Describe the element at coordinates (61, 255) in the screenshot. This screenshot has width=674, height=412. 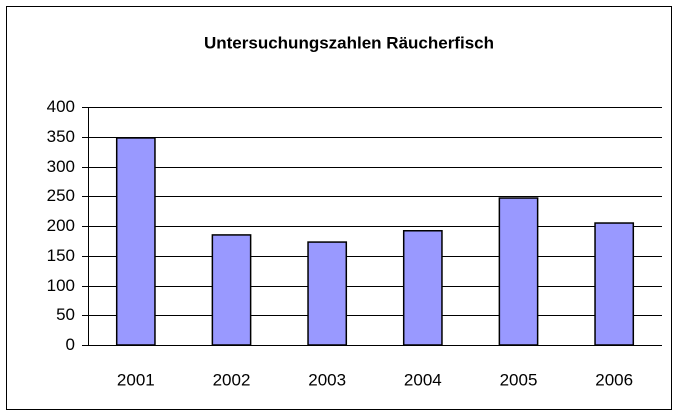
I see `y-tick-label: 150` at that location.